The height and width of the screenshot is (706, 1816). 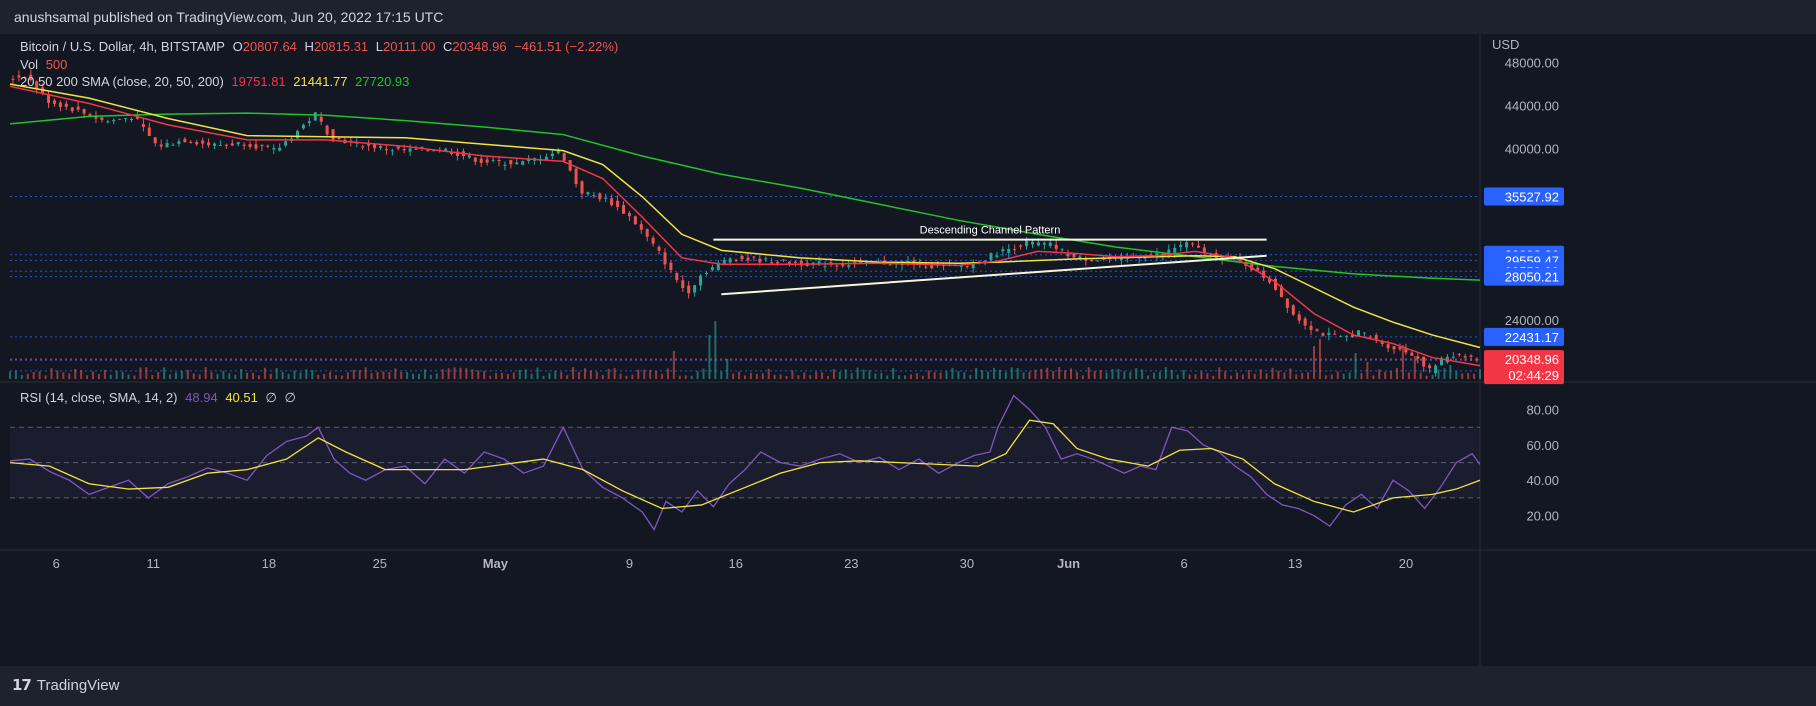 What do you see at coordinates (629, 563) in the screenshot?
I see `time-tick: 9` at bounding box center [629, 563].